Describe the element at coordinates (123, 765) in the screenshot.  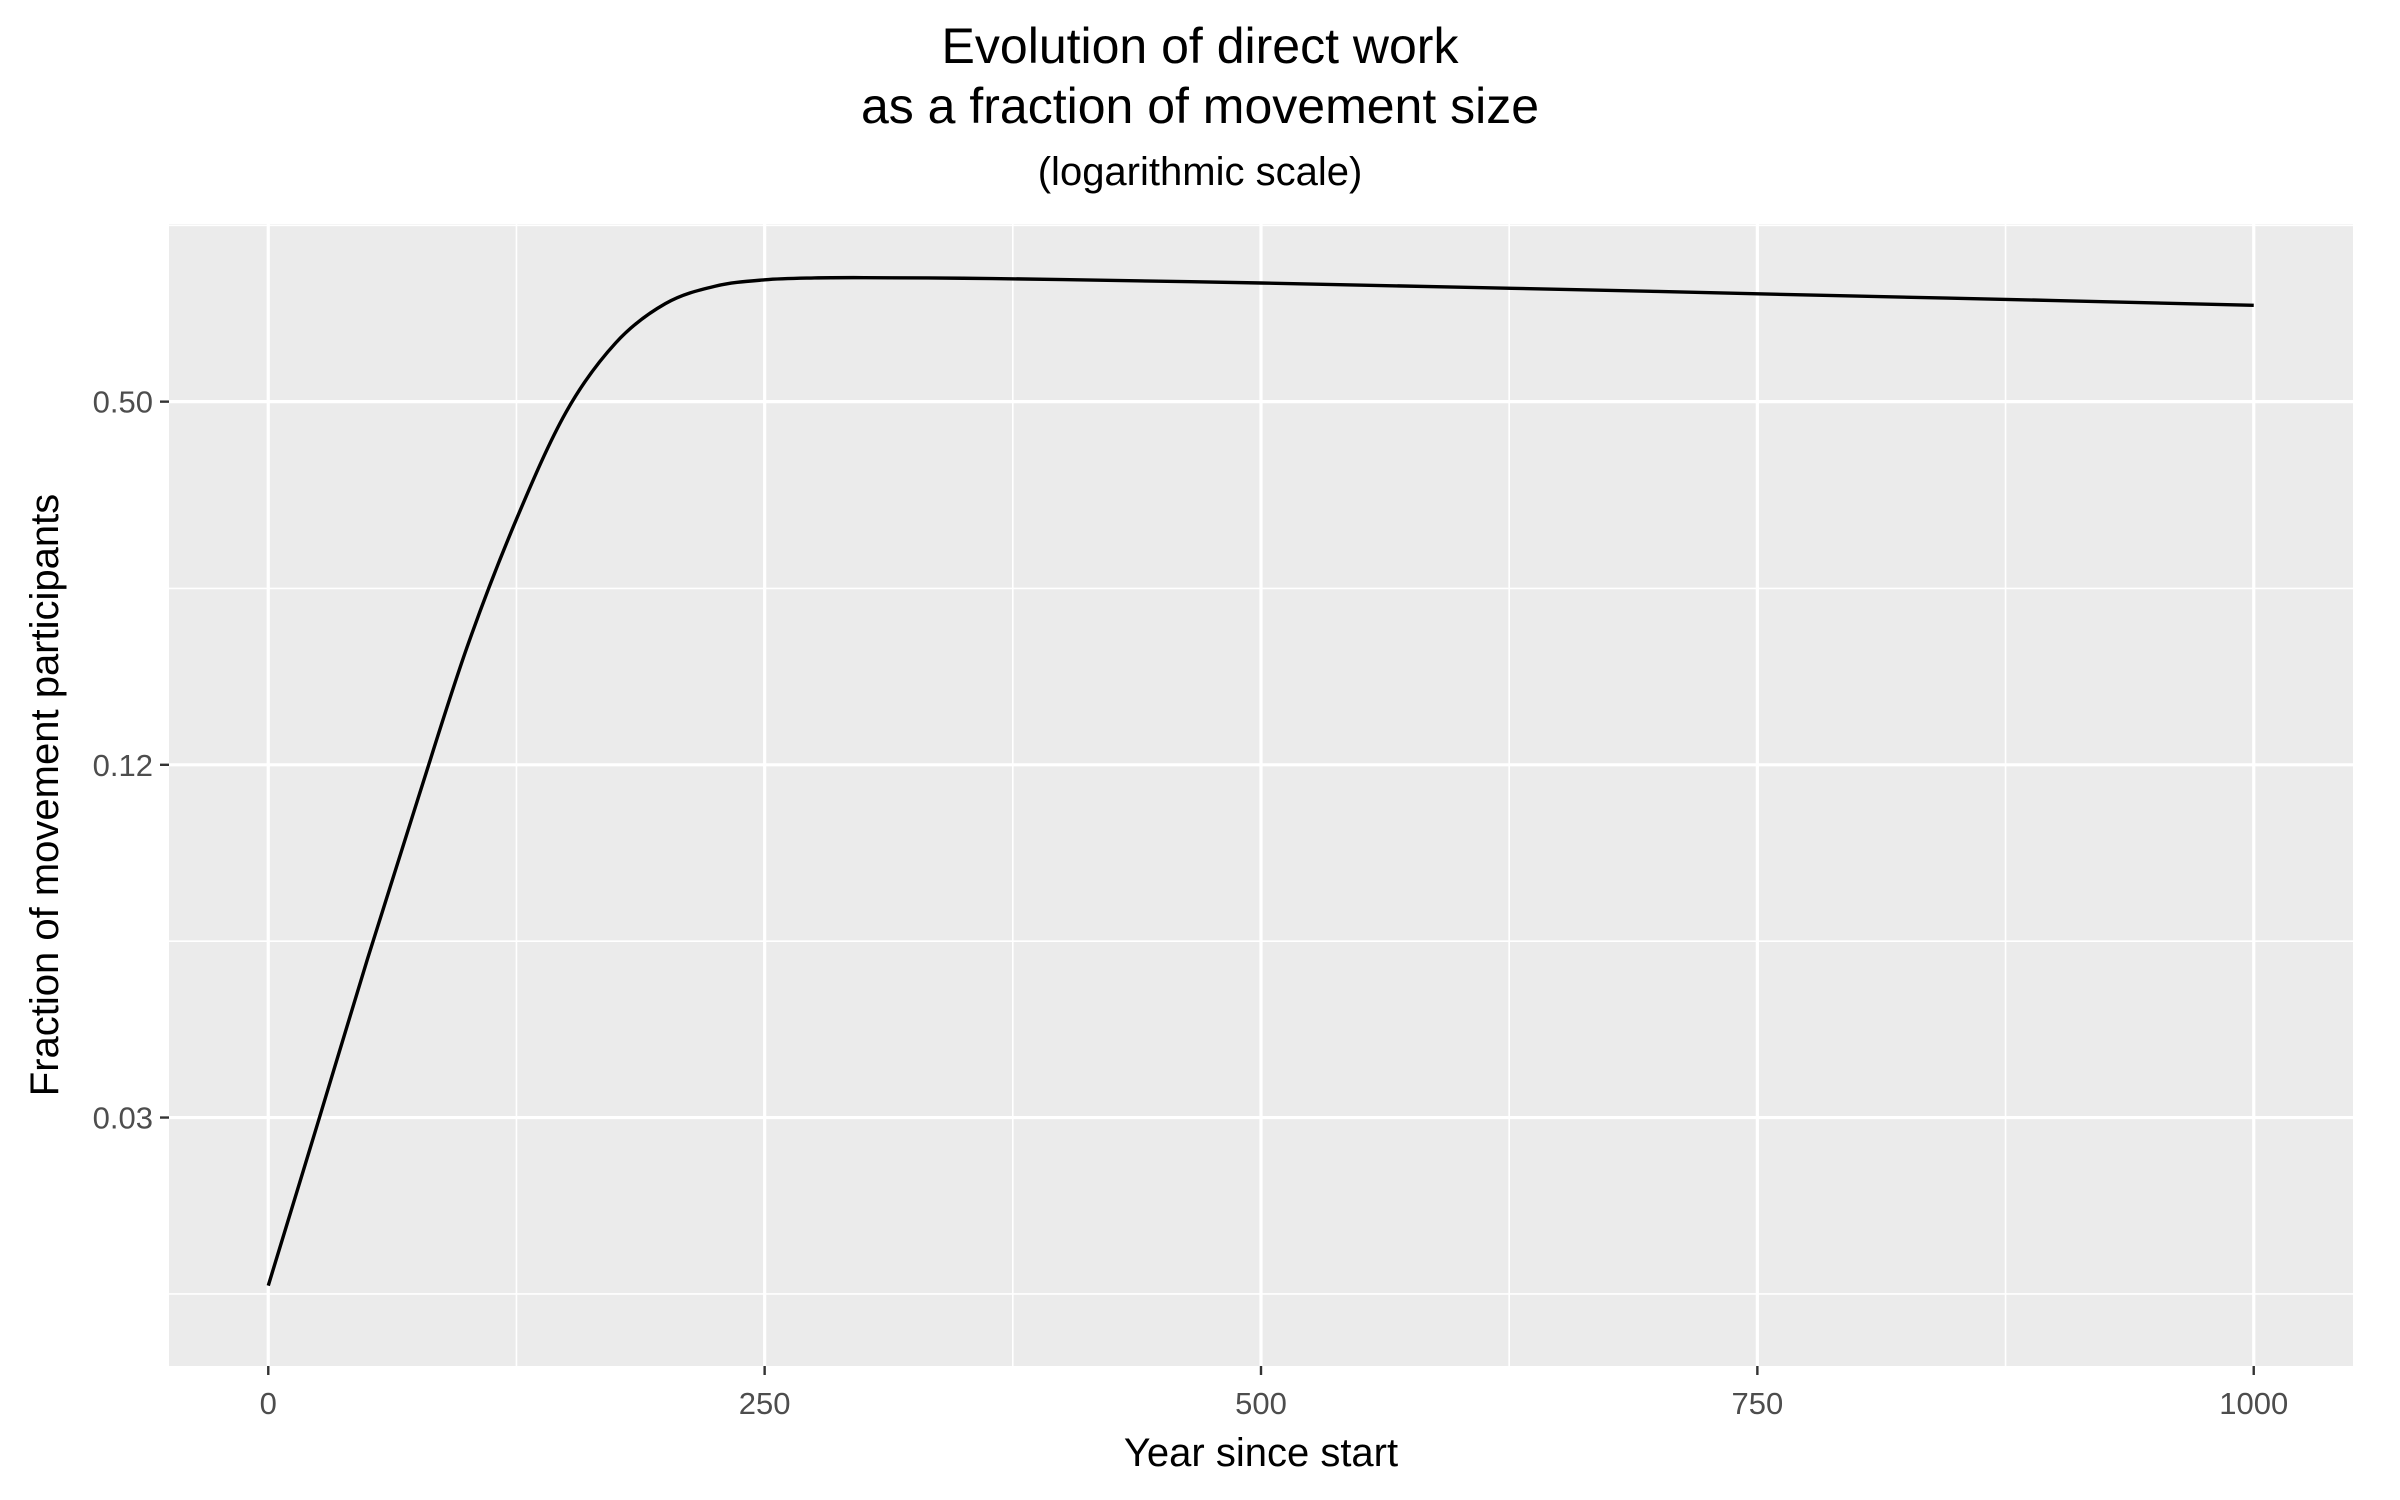
I see `y-tick-label: 0.12` at that location.